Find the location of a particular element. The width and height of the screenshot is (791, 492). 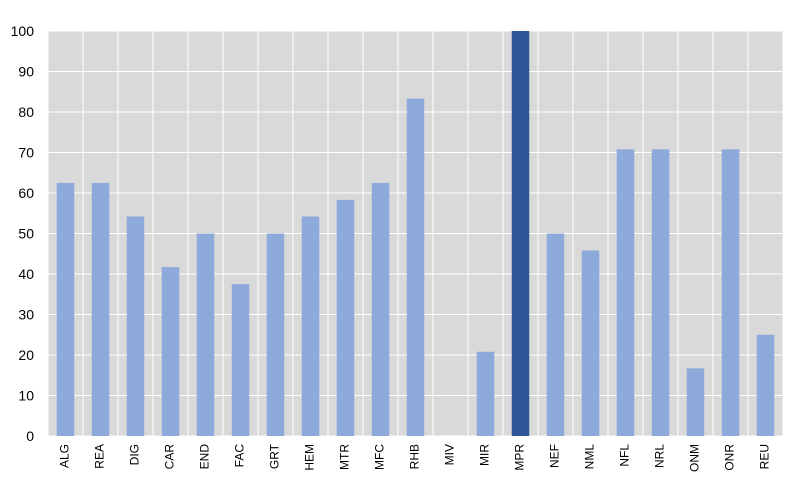

y-tick-label: 0 is located at coordinates (30, 436).